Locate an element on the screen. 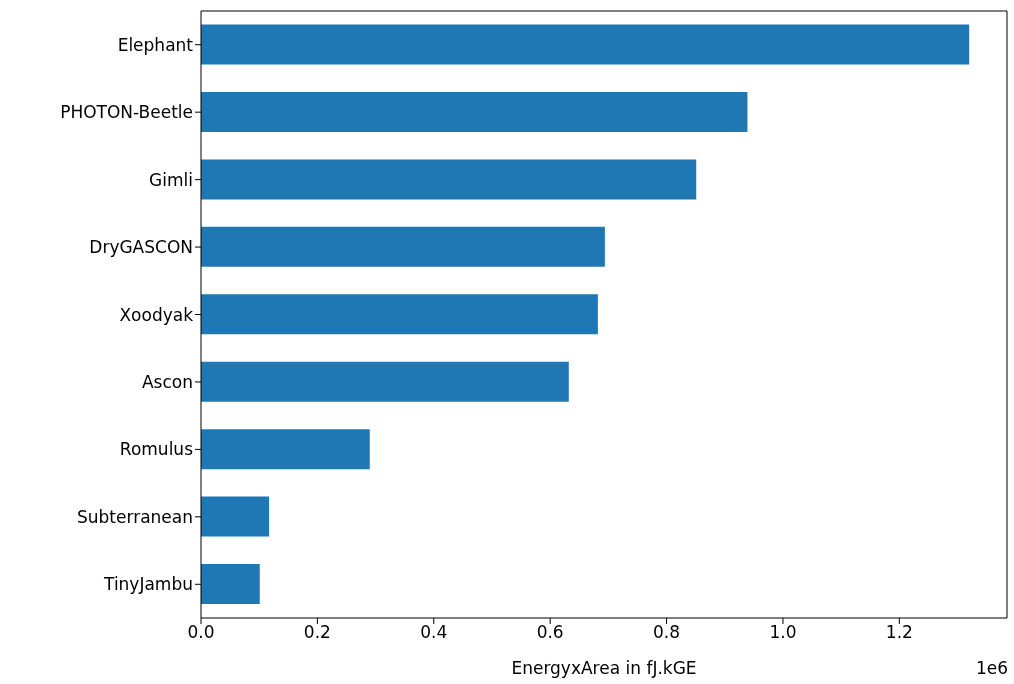 The width and height of the screenshot is (1014, 684). text: 1e6 is located at coordinates (991, 668).